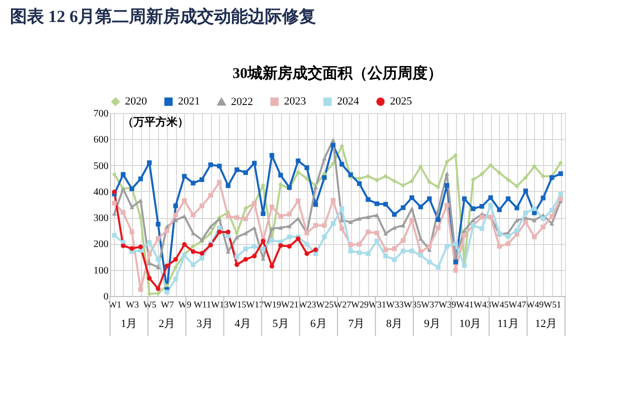 This screenshot has height=398, width=620. What do you see at coordinates (237, 305) in the screenshot?
I see `x-tick-label: W15` at bounding box center [237, 305].